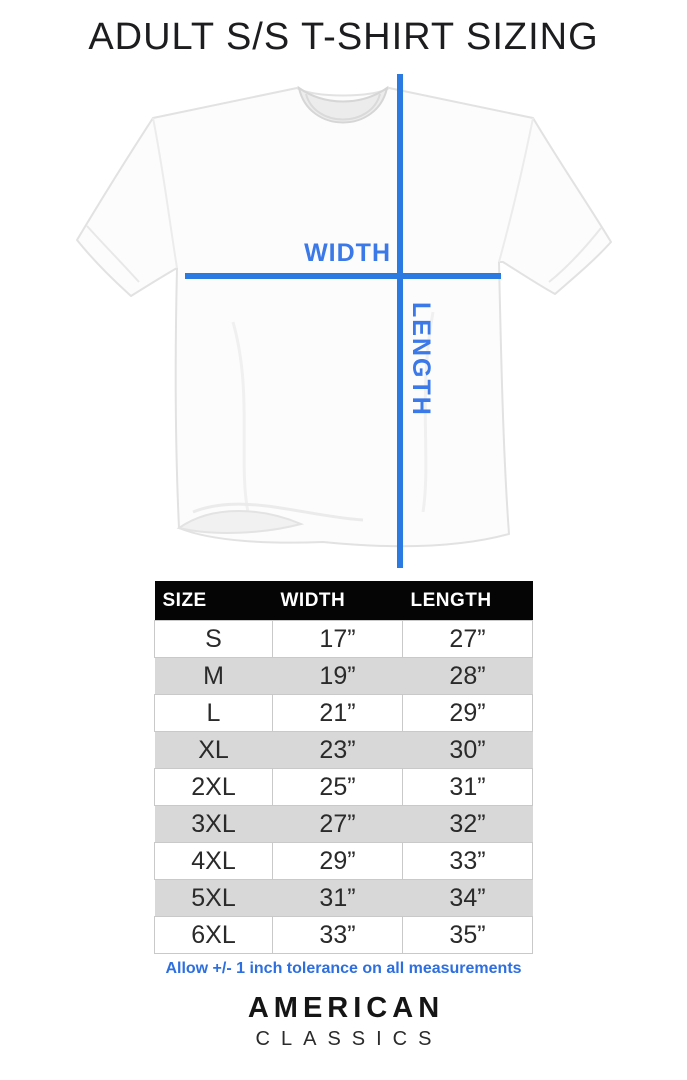  What do you see at coordinates (213, 935) in the screenshot?
I see `size-cell: 6XL` at bounding box center [213, 935].